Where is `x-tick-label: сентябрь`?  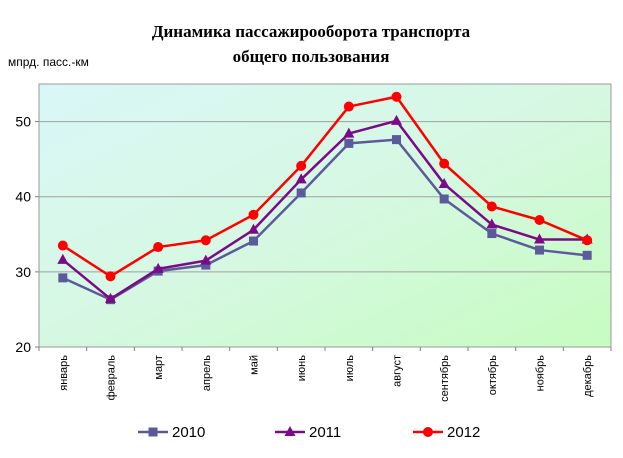 x-tick-label: сентябрь is located at coordinates (445, 378).